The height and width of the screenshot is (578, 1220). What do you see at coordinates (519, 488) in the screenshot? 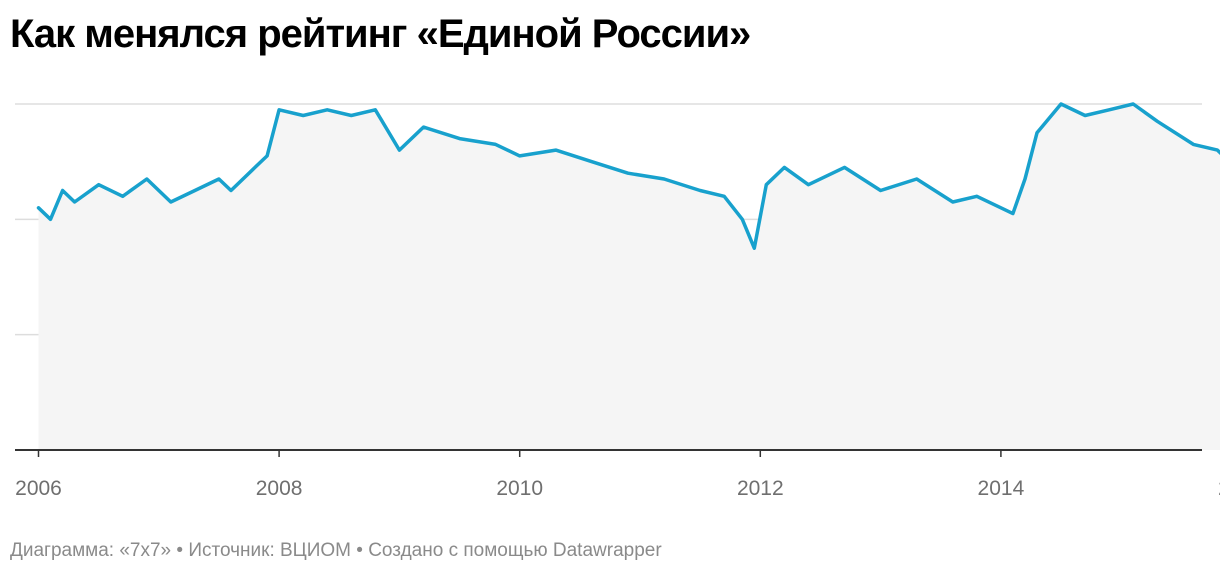
I see `x-tick-label-2010: 2010` at bounding box center [519, 488].